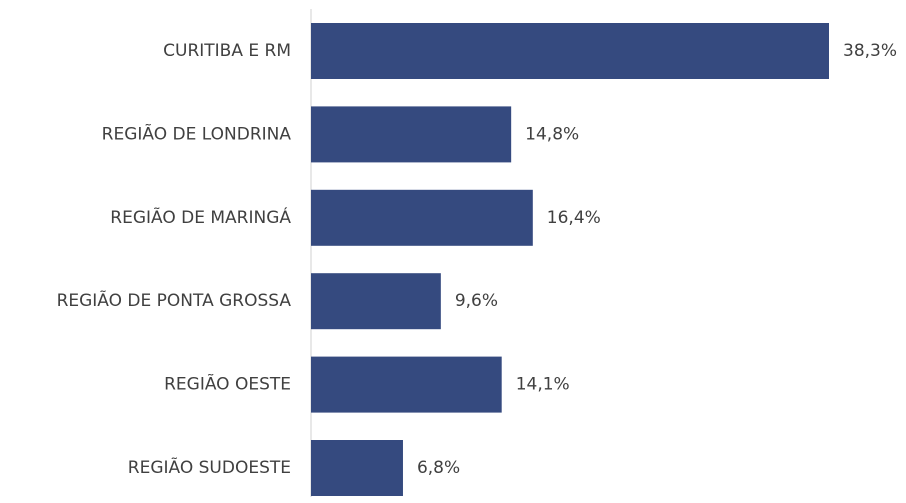 This screenshot has width=906, height=503. What do you see at coordinates (543, 385) in the screenshot?
I see `value-label: 14,1%` at bounding box center [543, 385].